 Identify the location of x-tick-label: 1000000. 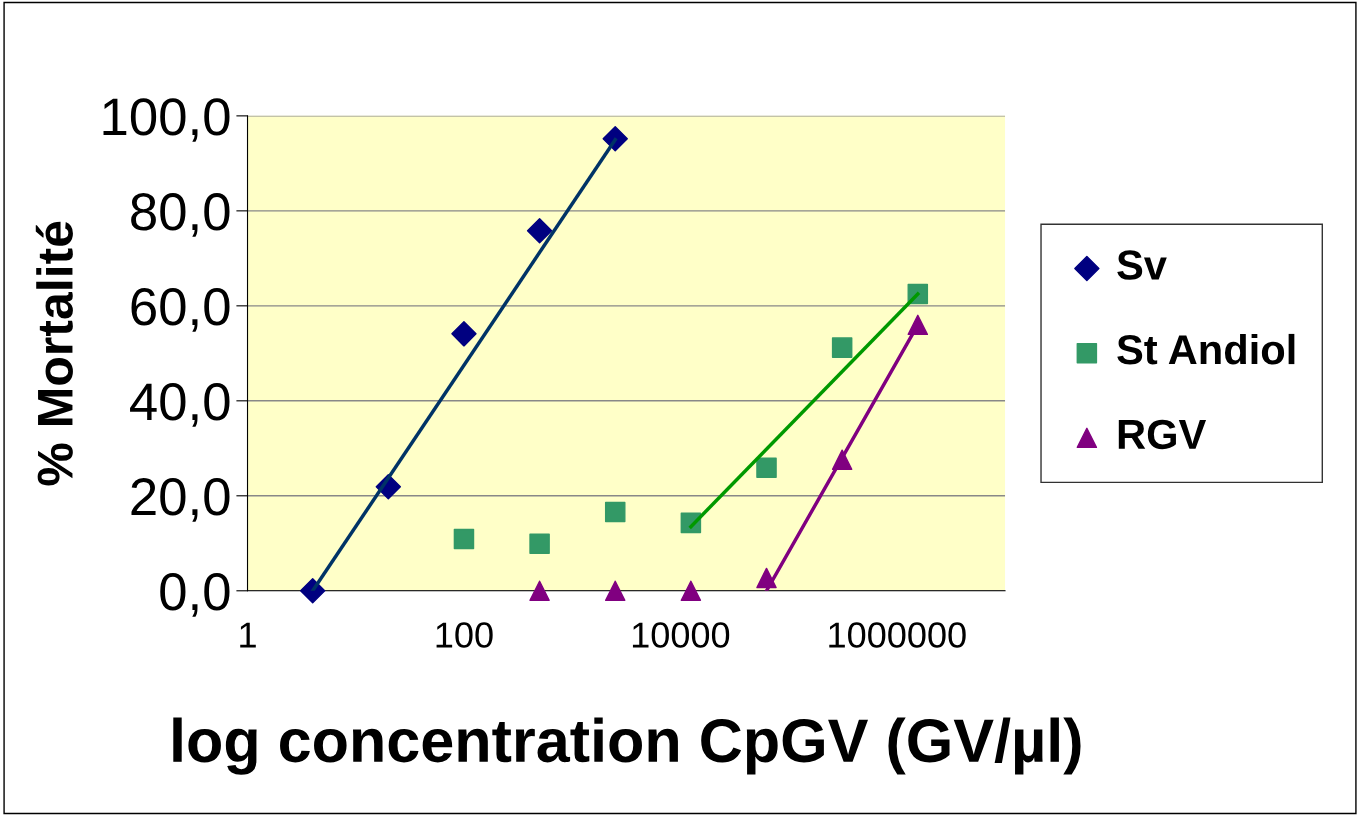
(897, 635).